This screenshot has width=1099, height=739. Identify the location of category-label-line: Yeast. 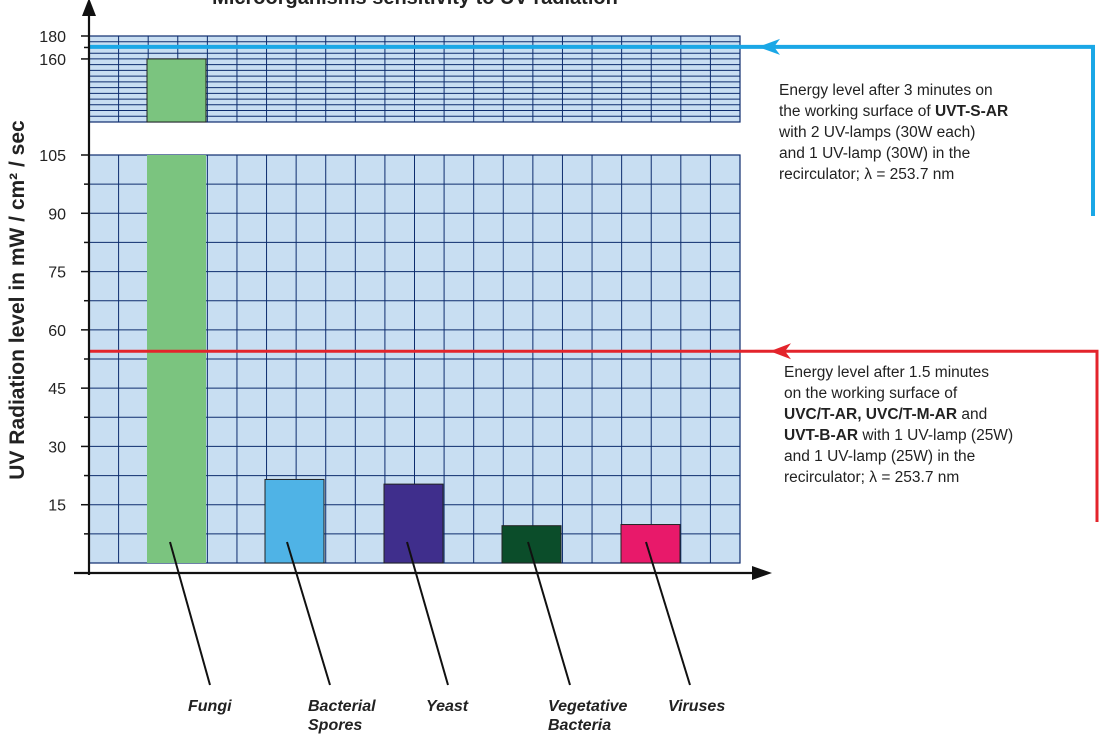
(447, 706).